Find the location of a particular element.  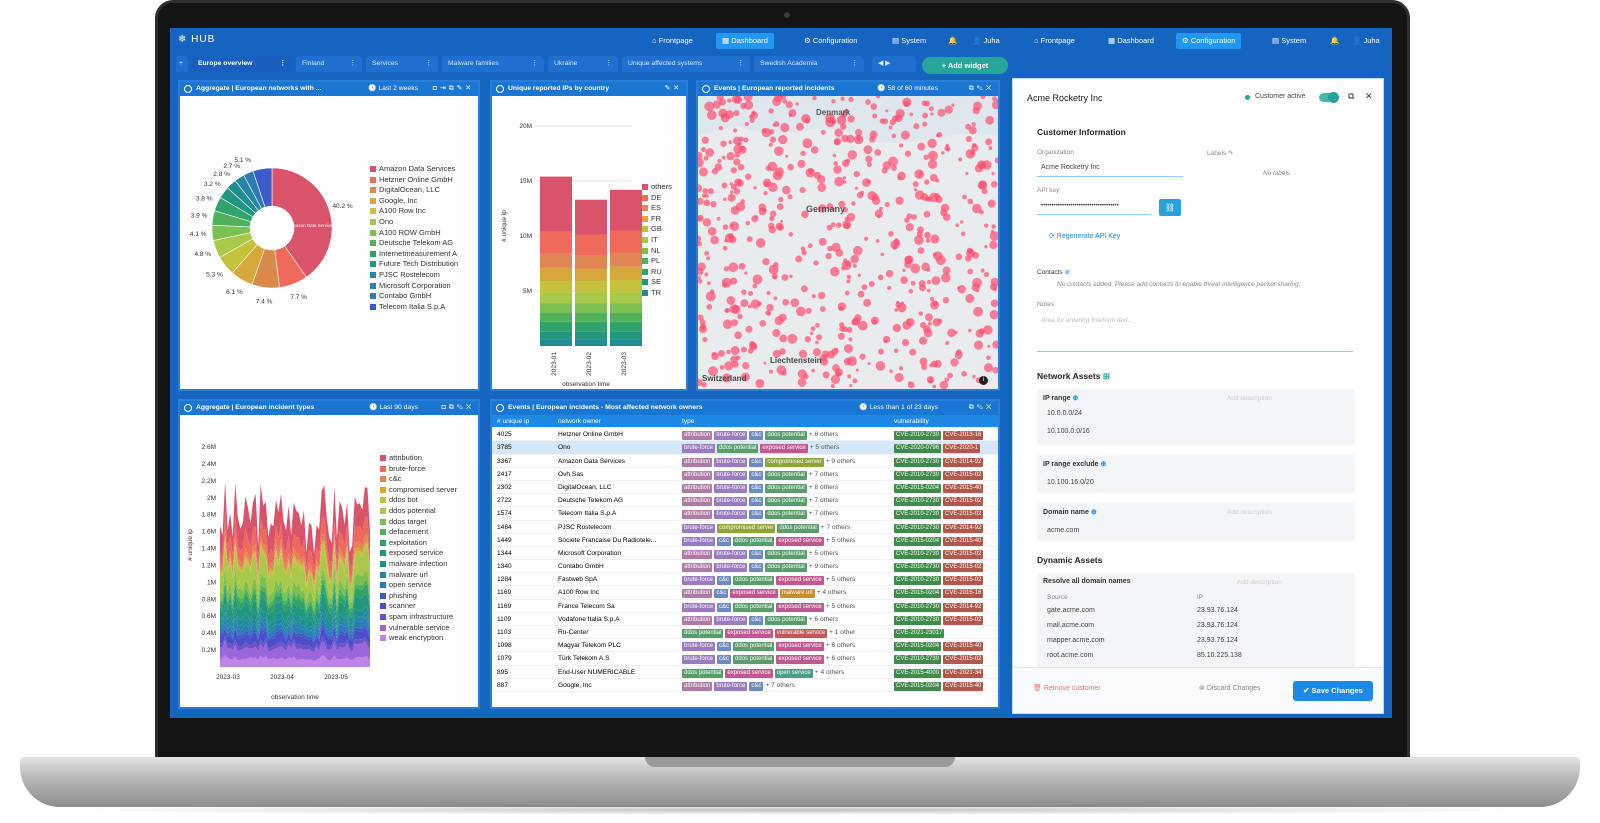

nav-user: 👤 Juha is located at coordinates (986, 41).